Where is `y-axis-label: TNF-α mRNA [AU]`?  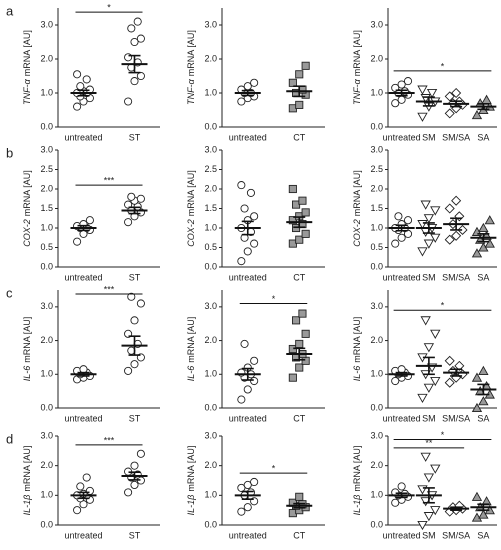
y-axis-label: TNF-α mRNA [AU] is located at coordinates (27, 67).